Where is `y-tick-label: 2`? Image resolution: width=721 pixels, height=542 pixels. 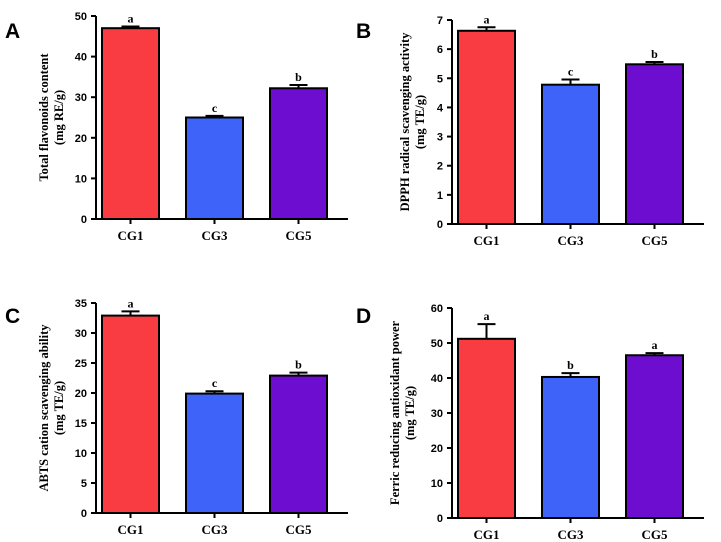
y-tick-label: 2 is located at coordinates (440, 167).